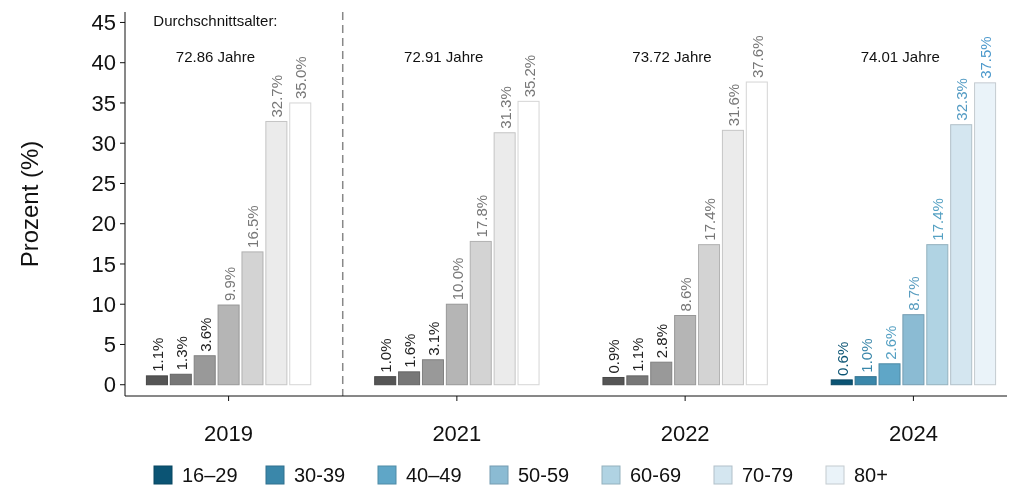 The width and height of the screenshot is (1012, 489). I want to click on y-tick-label: 15, so click(103, 264).